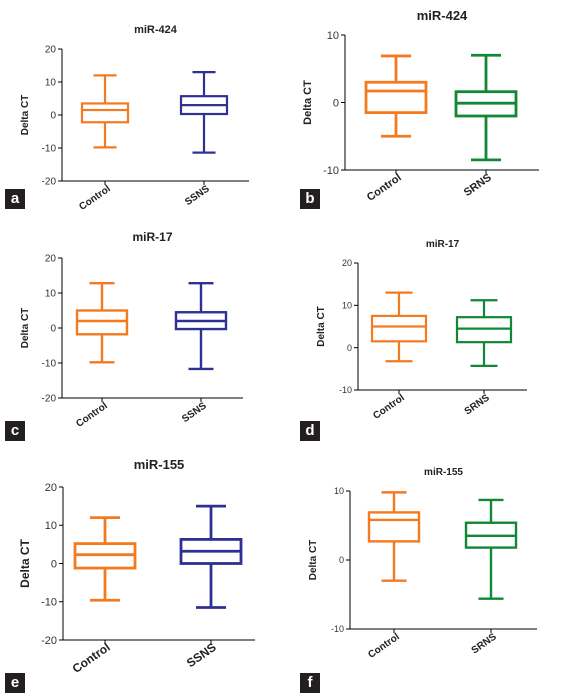  I want to click on panel-label-f: f, so click(310, 683).